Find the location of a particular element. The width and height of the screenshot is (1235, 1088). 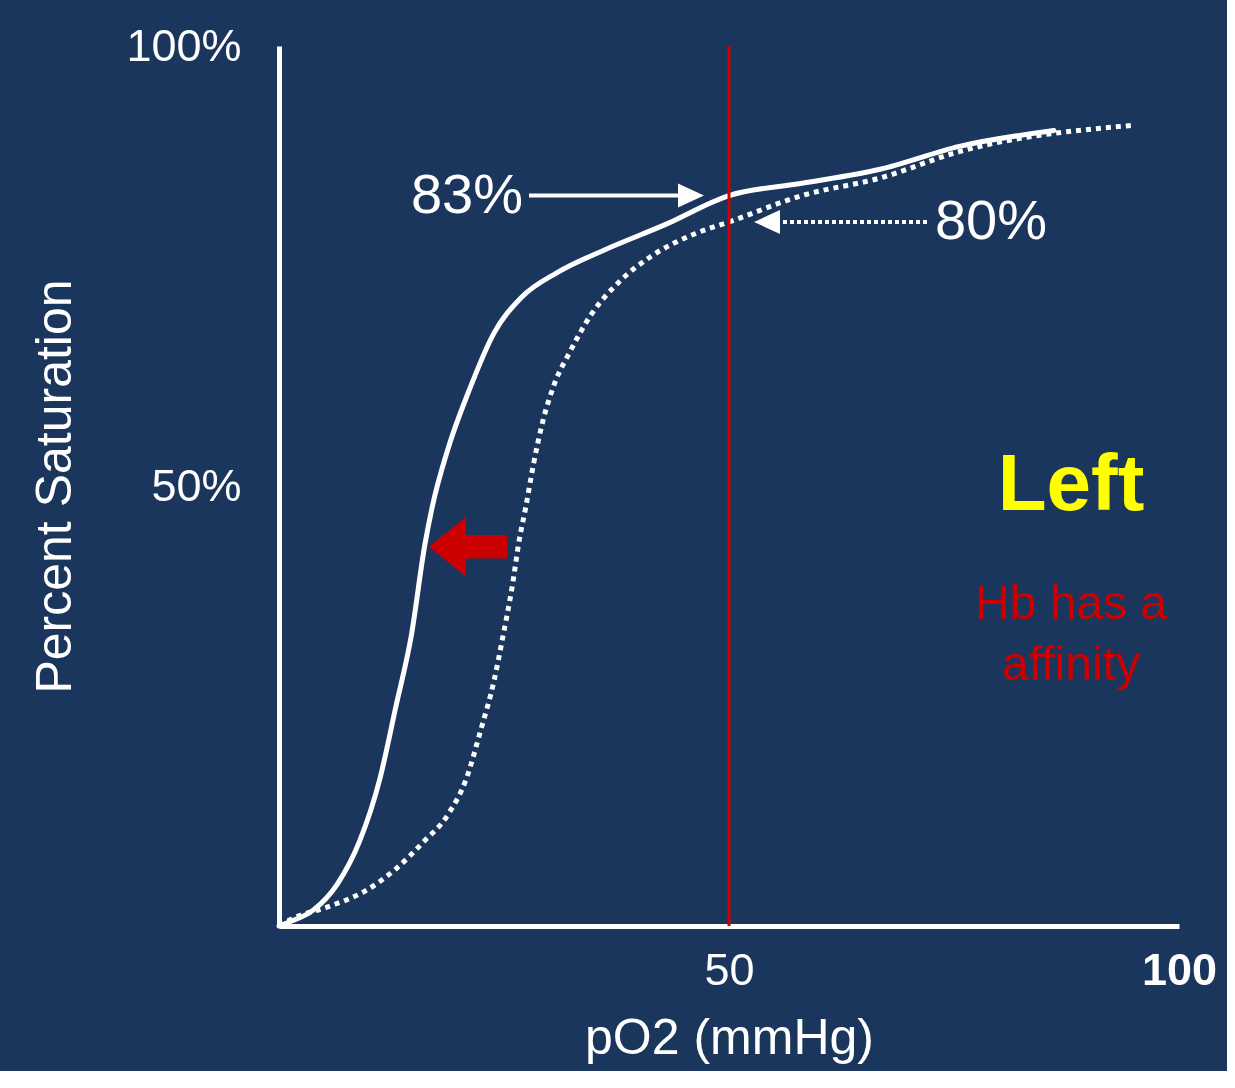

annotation: 80% is located at coordinates (991, 219).